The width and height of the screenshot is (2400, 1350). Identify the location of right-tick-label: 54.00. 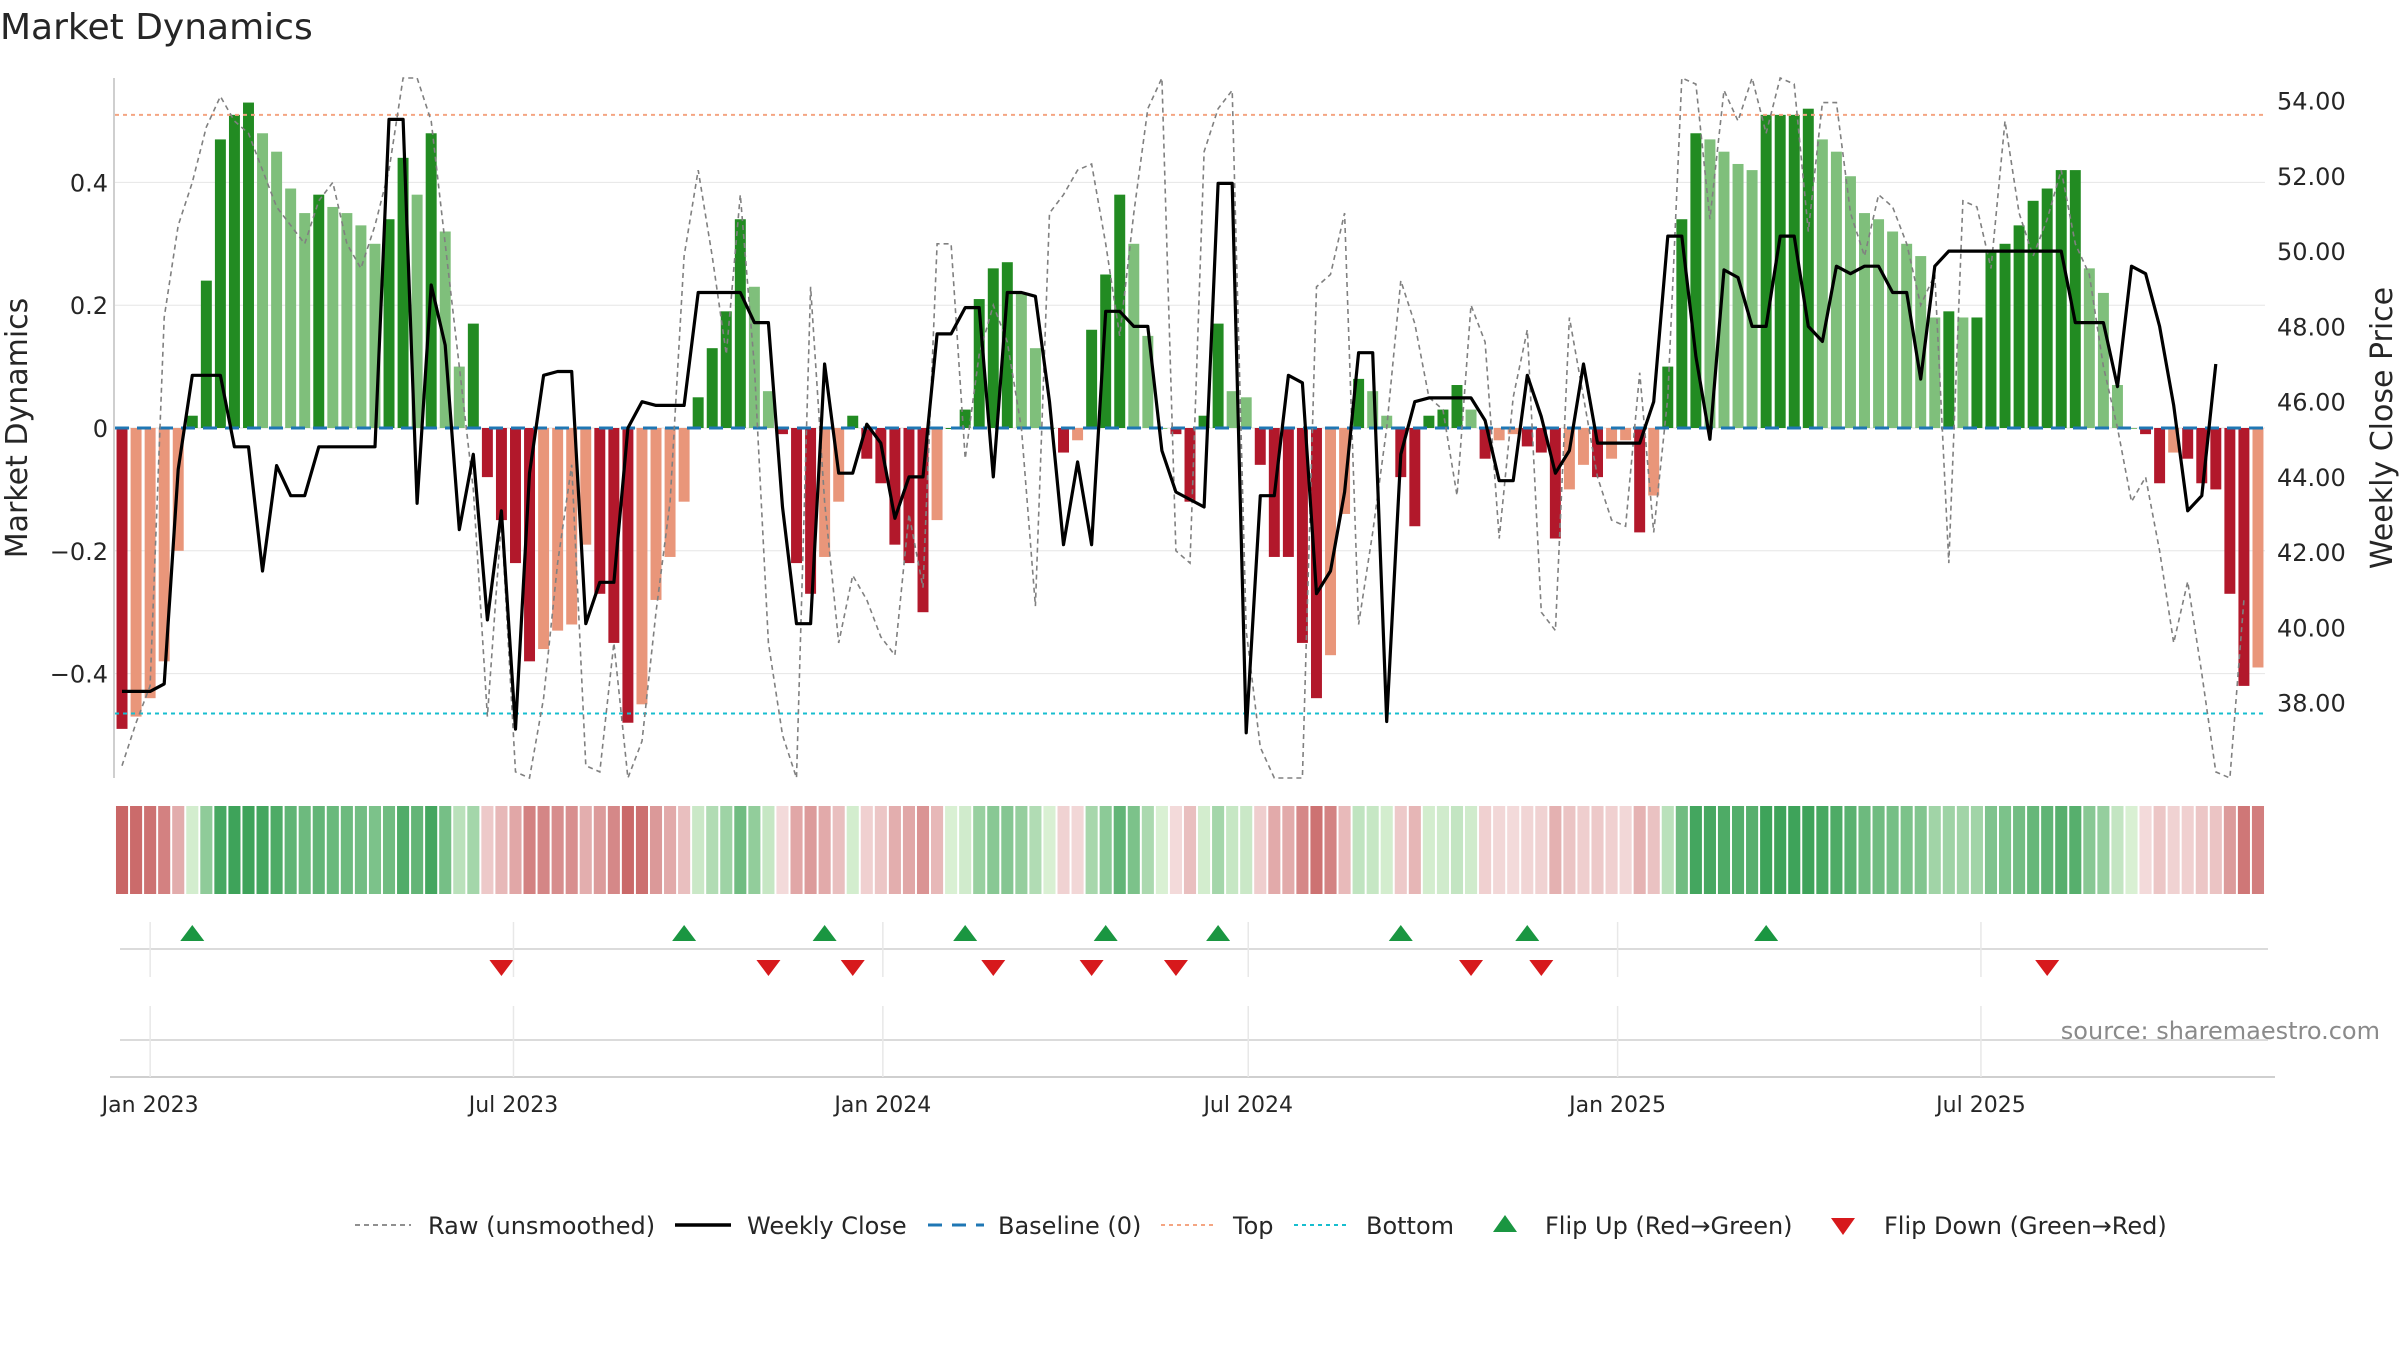
(2311, 102).